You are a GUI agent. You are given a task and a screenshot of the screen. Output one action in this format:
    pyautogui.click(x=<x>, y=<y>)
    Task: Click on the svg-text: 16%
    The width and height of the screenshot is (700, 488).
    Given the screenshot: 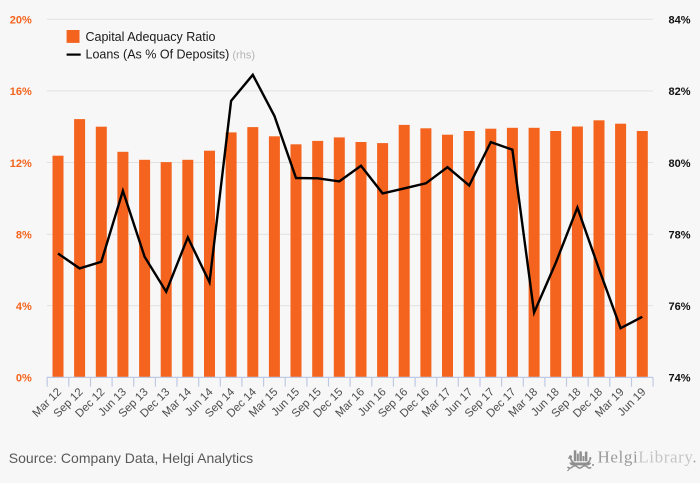 What is the action you would take?
    pyautogui.click(x=21, y=92)
    